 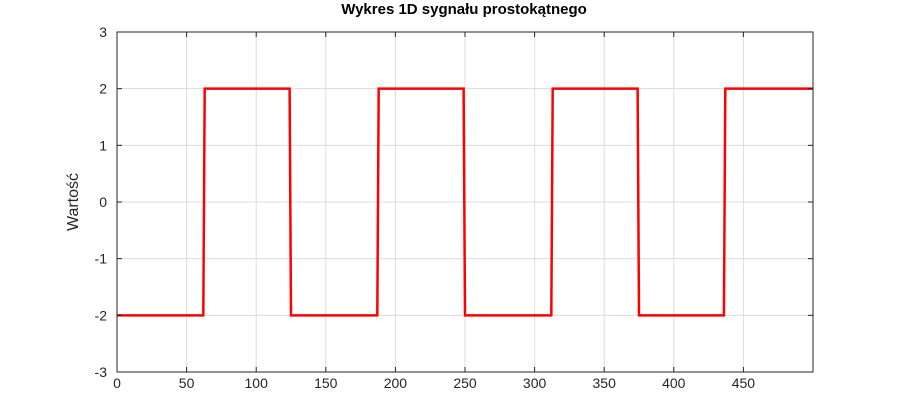 I want to click on x-tick-label: 300, so click(x=535, y=383).